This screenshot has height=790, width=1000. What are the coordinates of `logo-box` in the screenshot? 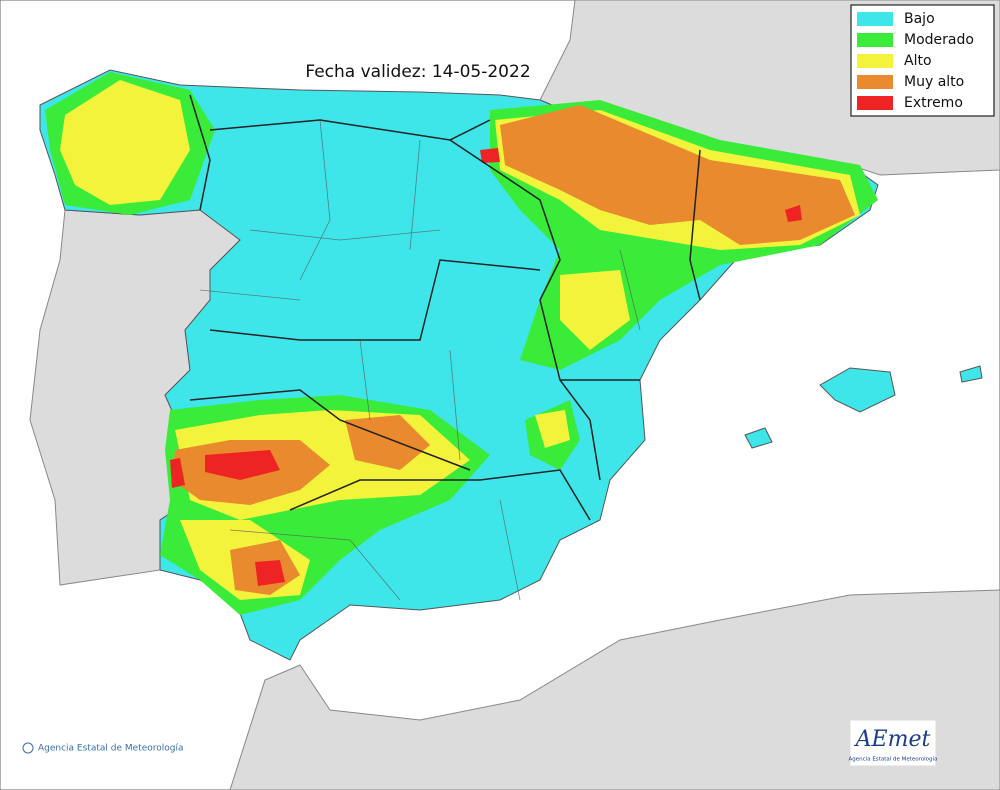 It's located at (893, 743).